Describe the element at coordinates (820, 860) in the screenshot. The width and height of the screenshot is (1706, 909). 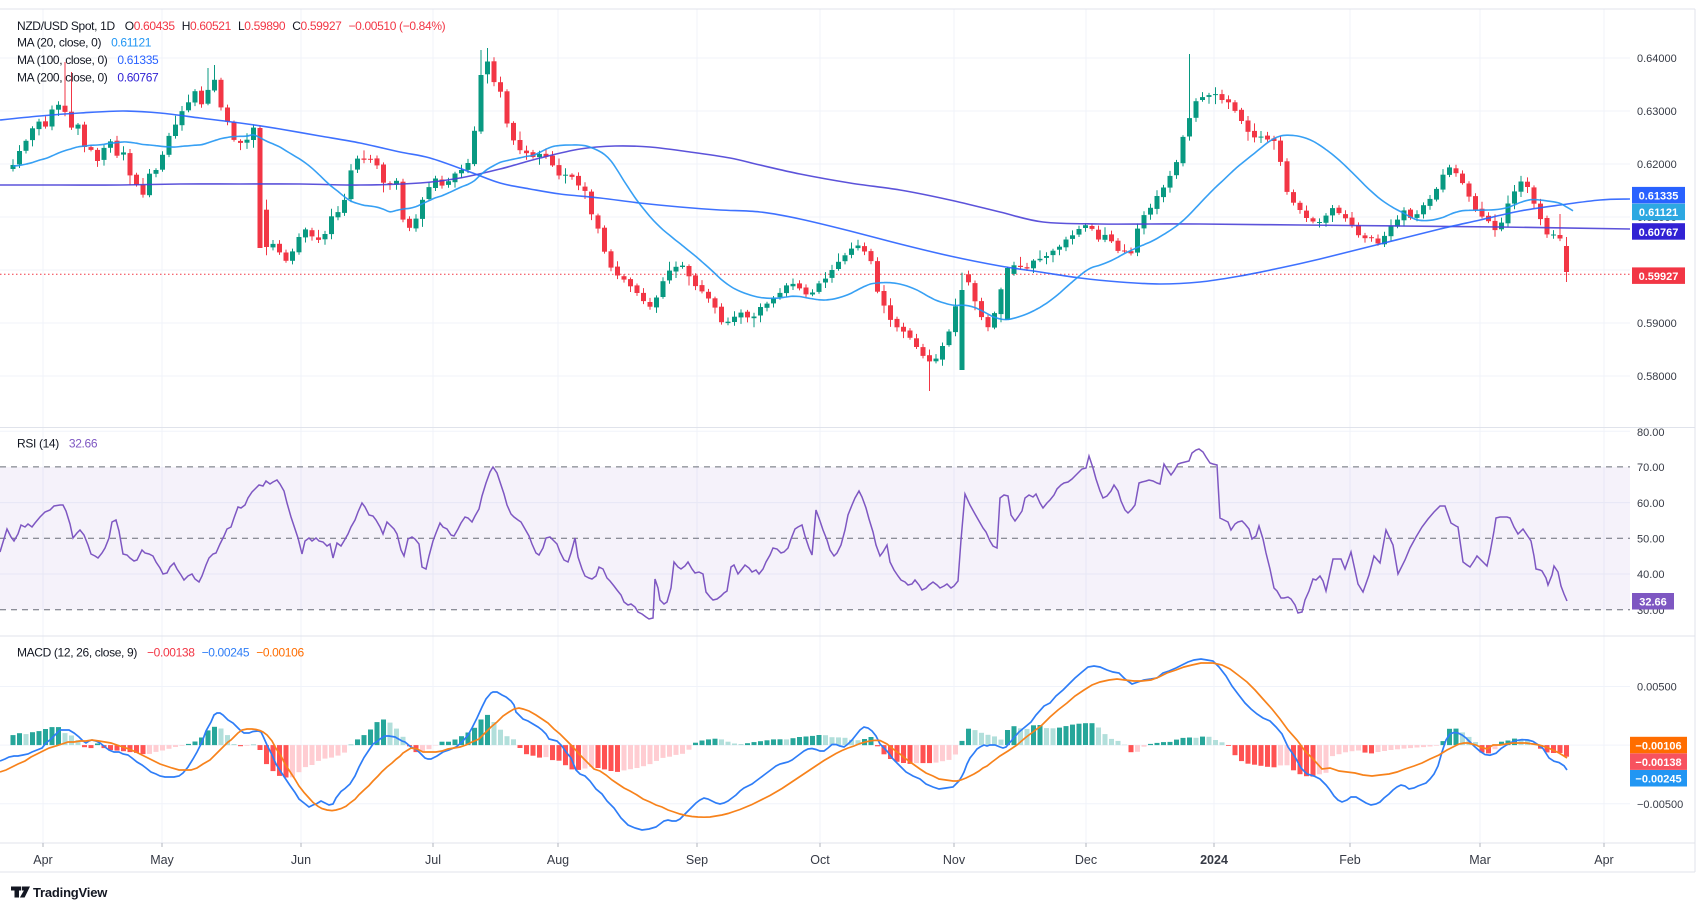
I see `svg-text: Oct` at that location.